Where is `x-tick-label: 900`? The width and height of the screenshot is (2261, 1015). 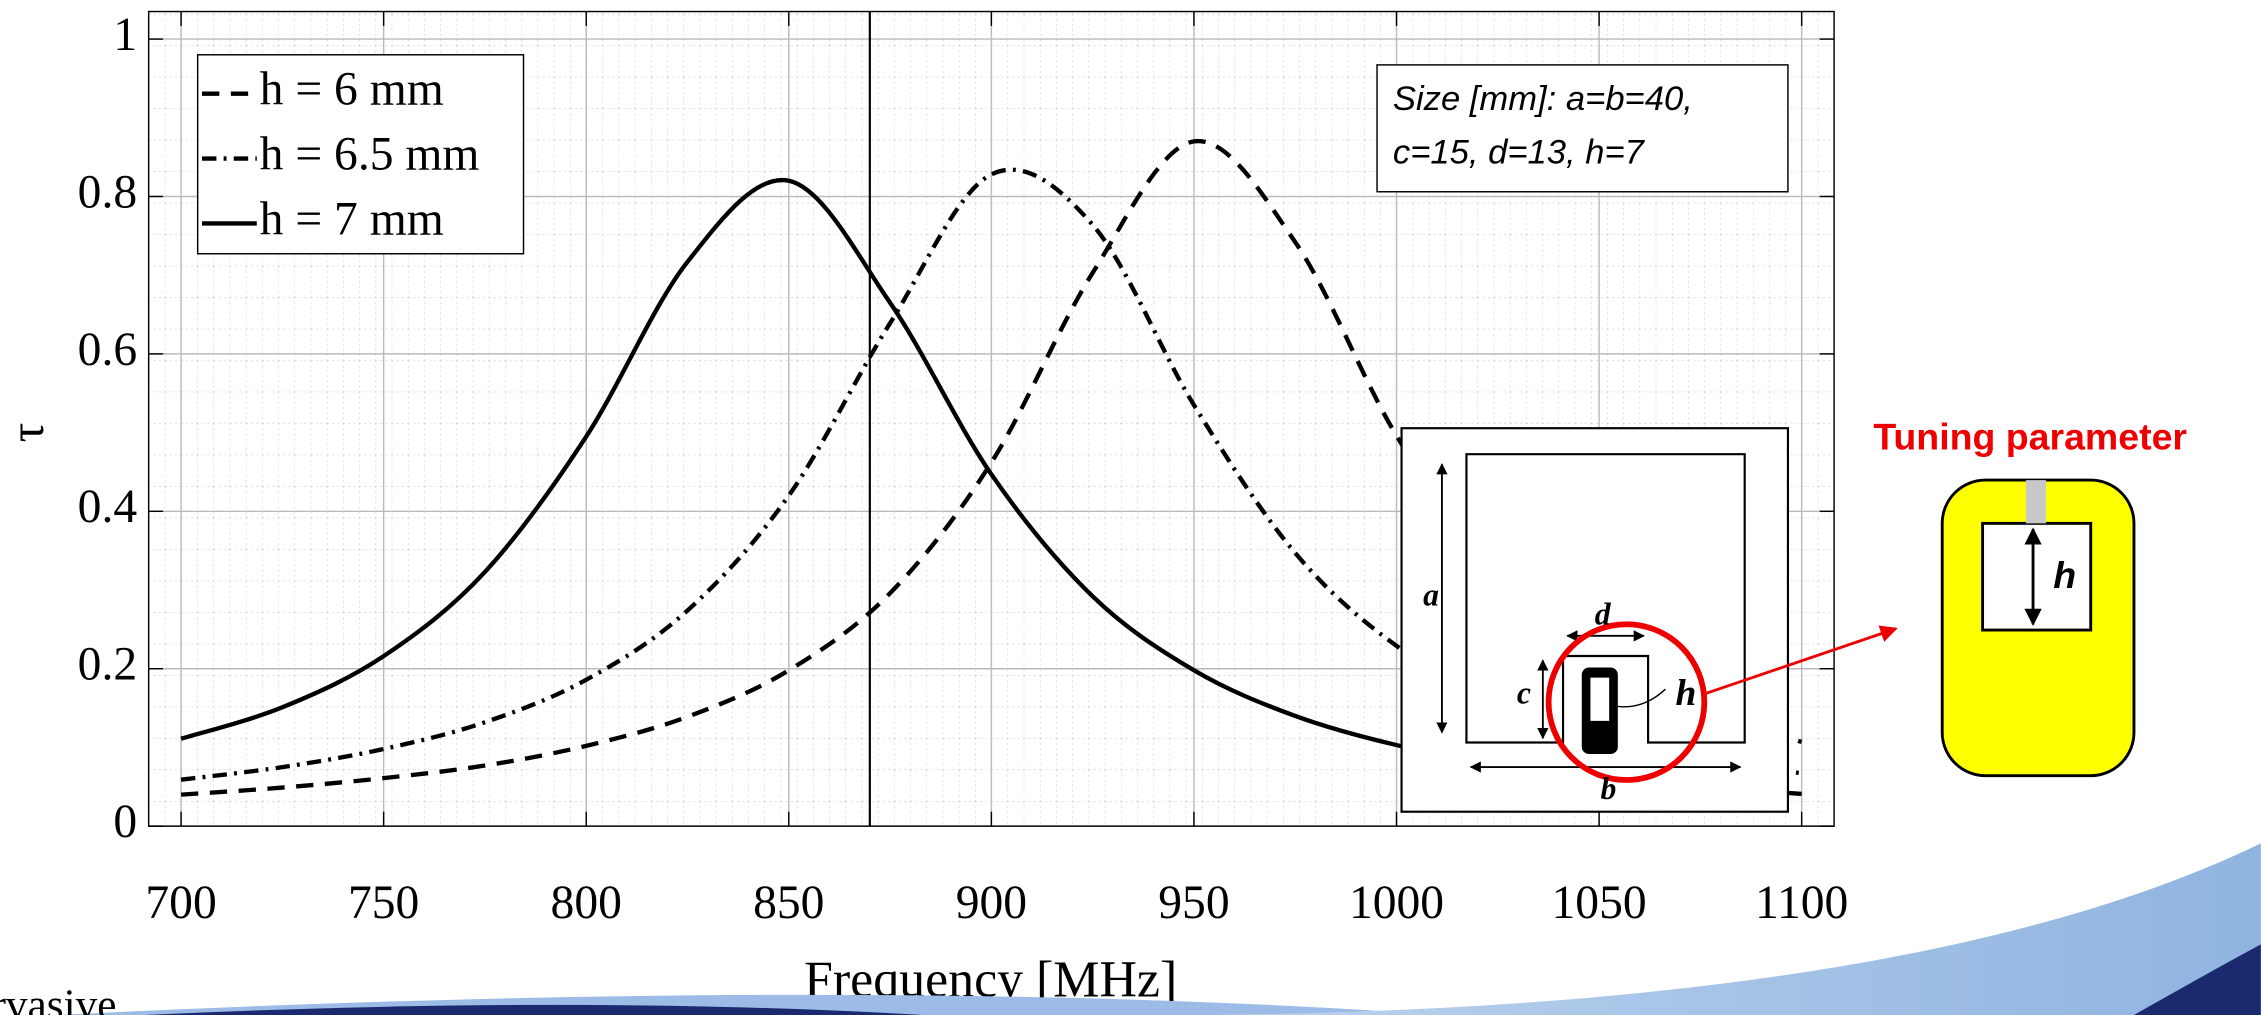 x-tick-label: 900 is located at coordinates (991, 903).